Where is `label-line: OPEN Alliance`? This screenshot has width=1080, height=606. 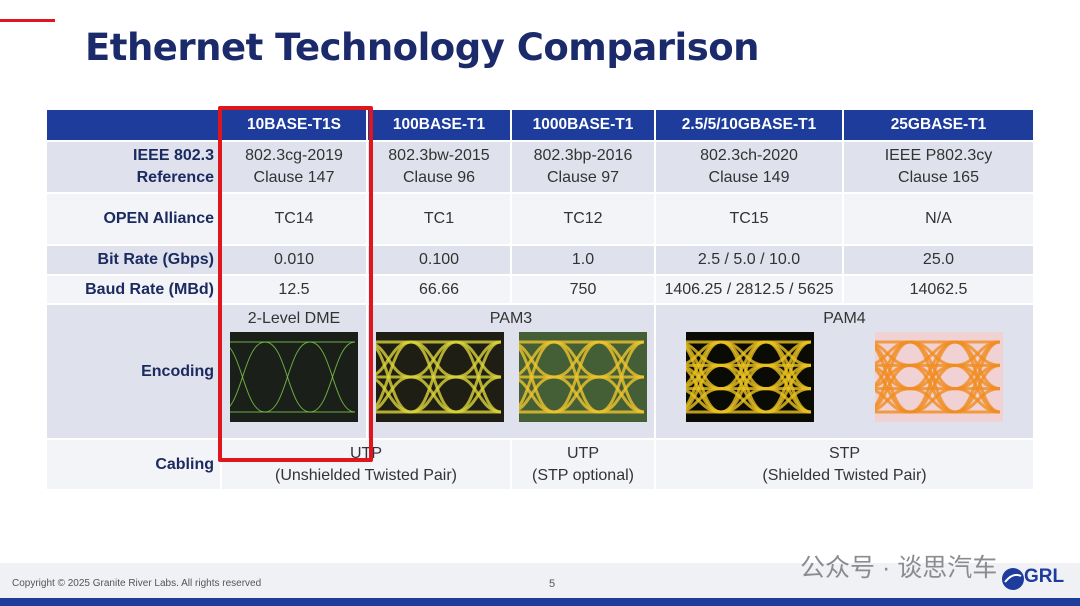
label-line: OPEN Alliance is located at coordinates (158, 218).